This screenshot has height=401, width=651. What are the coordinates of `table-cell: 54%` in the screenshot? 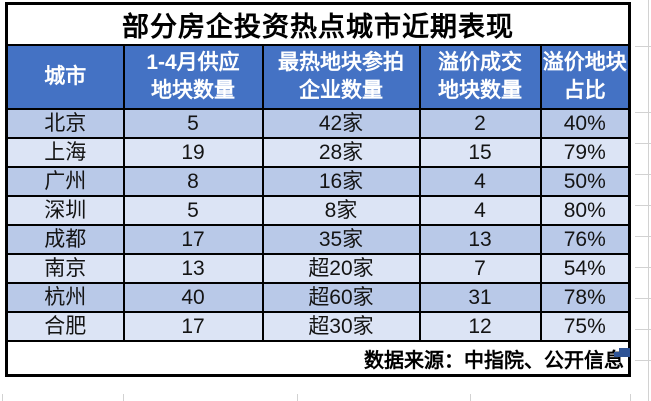 It's located at (585, 268).